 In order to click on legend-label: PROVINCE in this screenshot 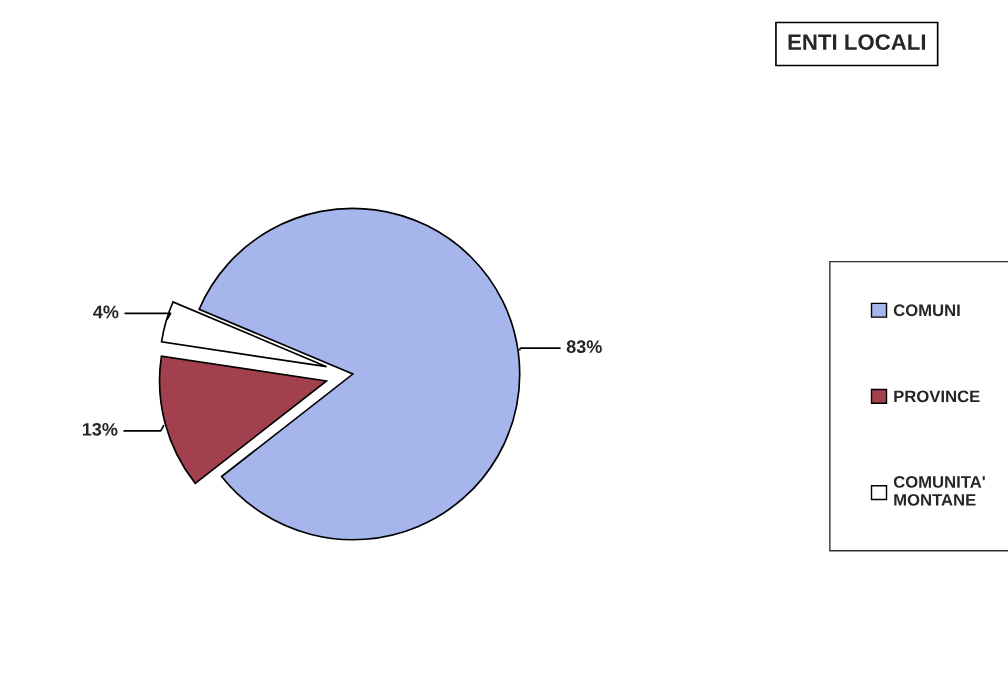, I will do `click(937, 396)`.